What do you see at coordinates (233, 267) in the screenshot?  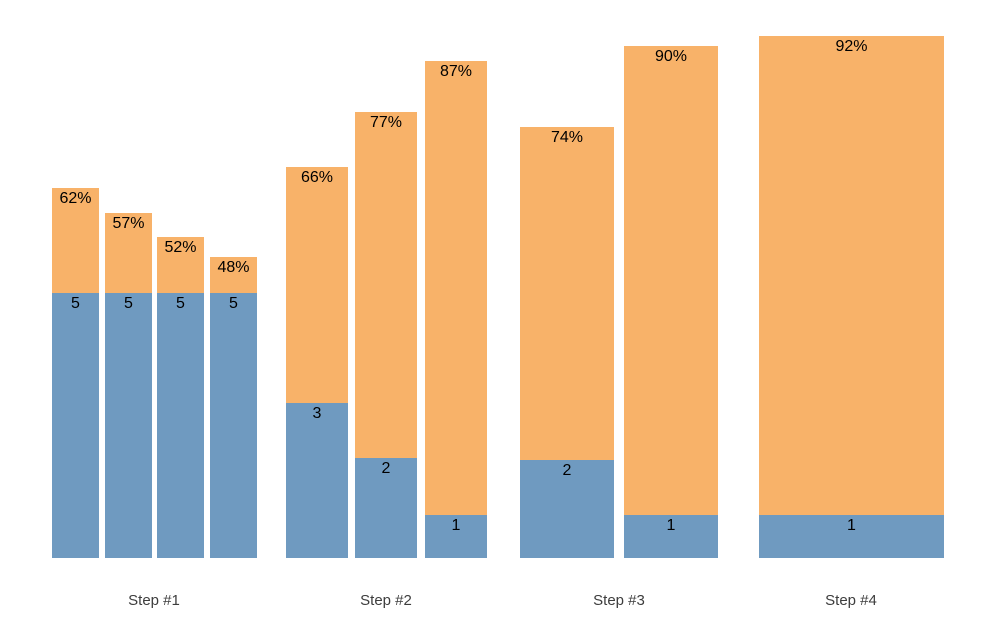 I see `bar-pct-label: 48%` at bounding box center [233, 267].